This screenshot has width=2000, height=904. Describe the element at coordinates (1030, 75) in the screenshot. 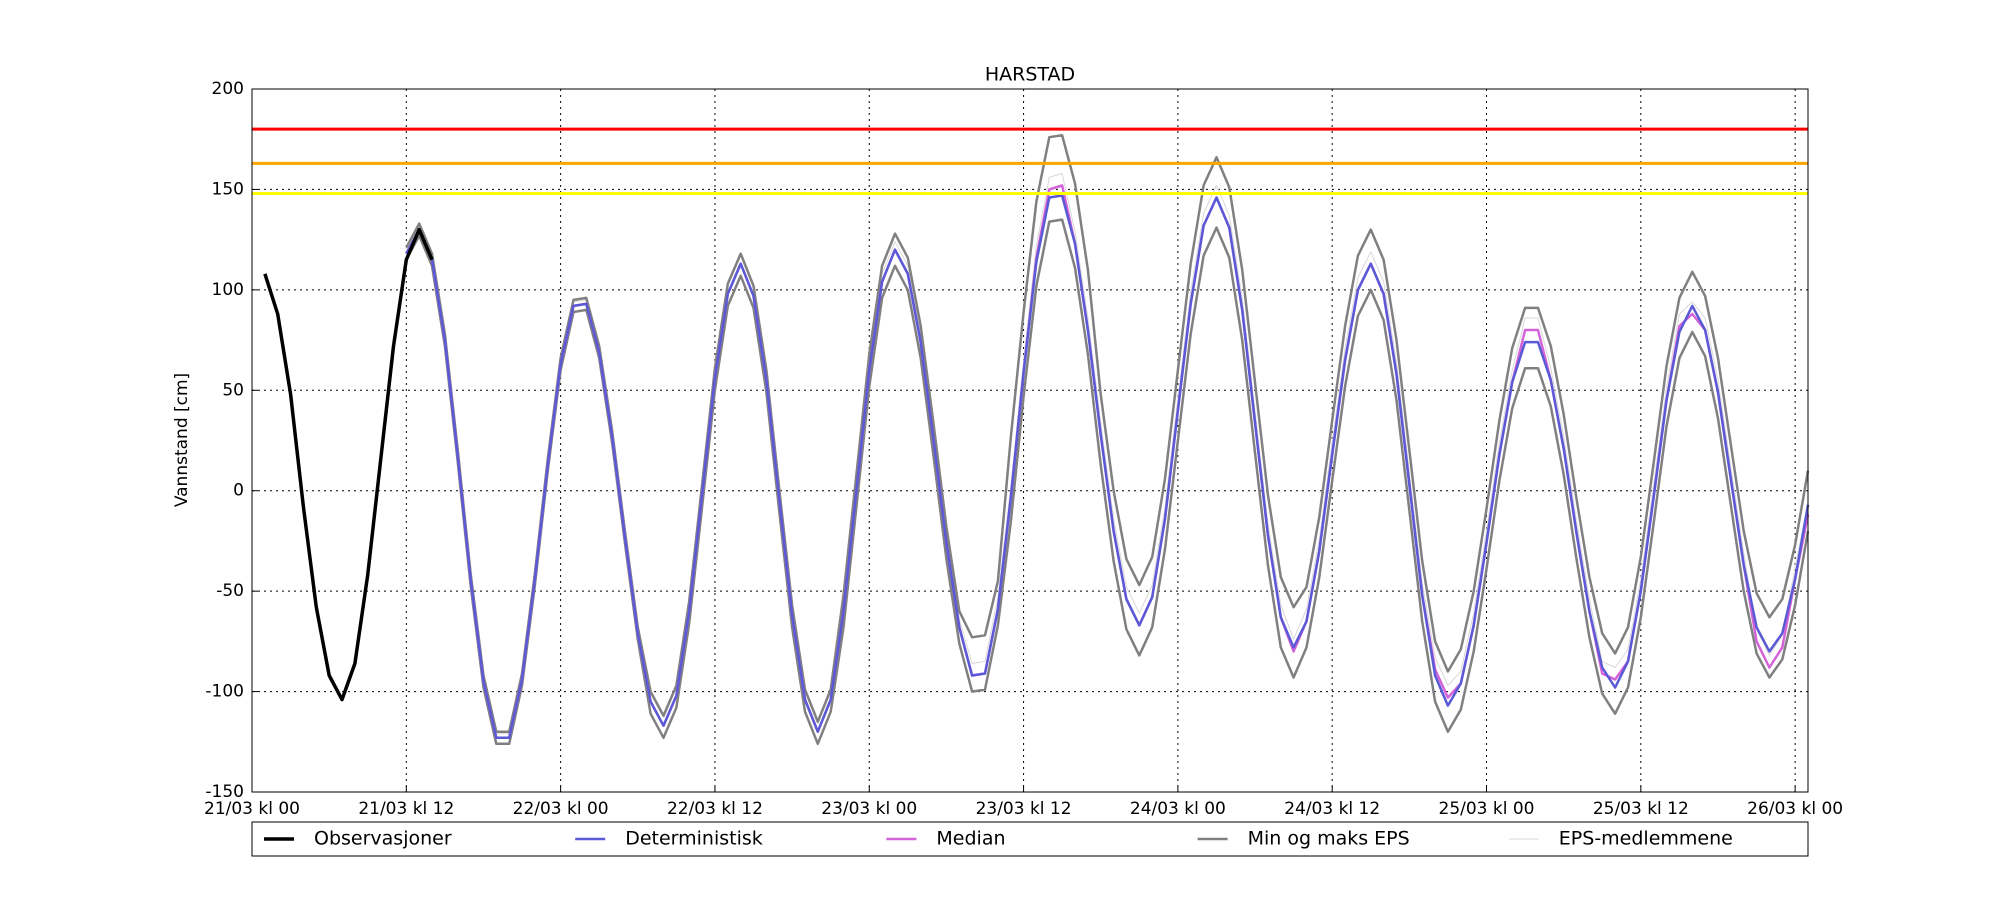

I see `chart-title: HARSTAD` at that location.